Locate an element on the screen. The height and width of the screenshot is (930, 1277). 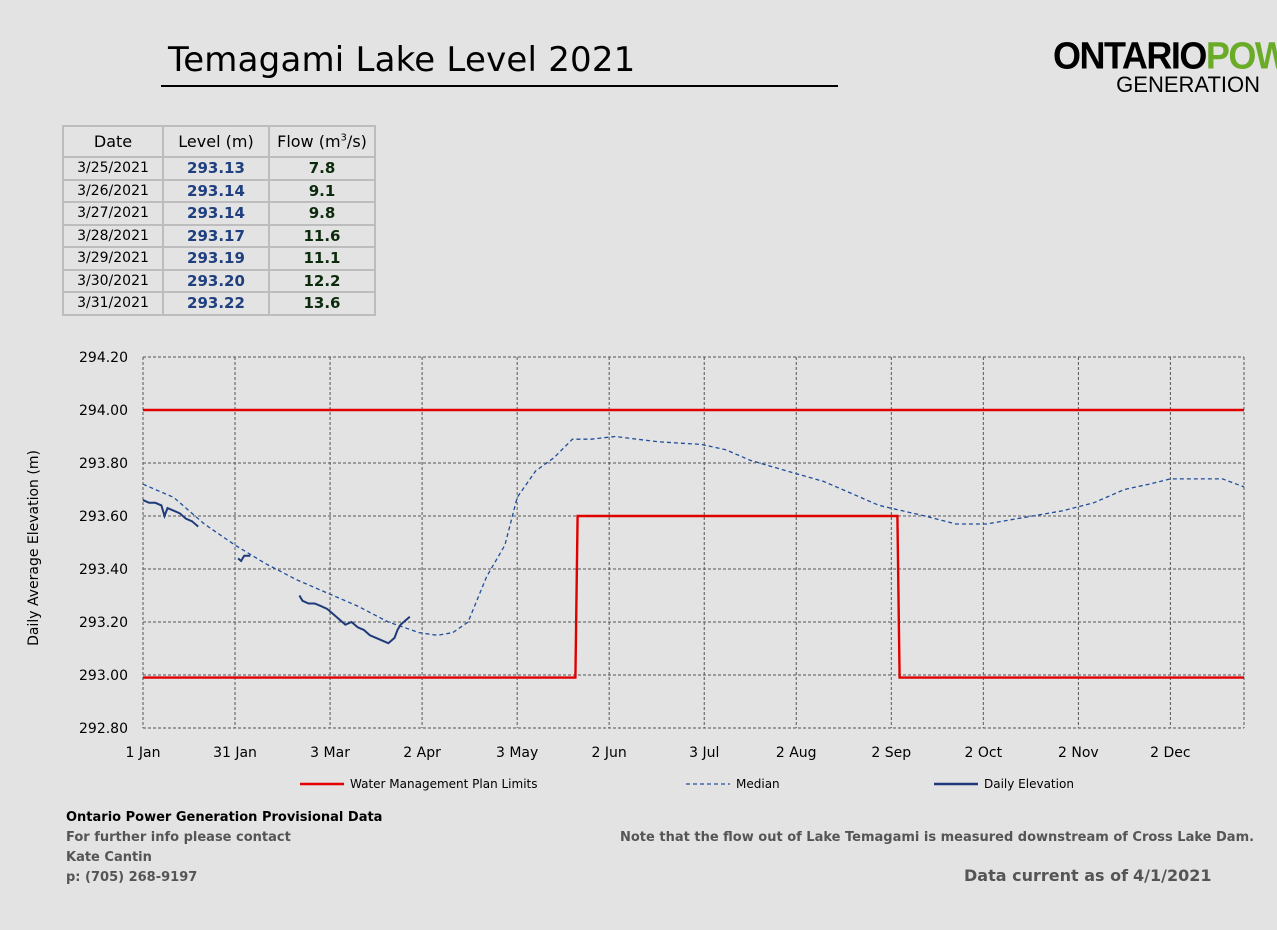
row-level: 293.20 is located at coordinates (216, 280).